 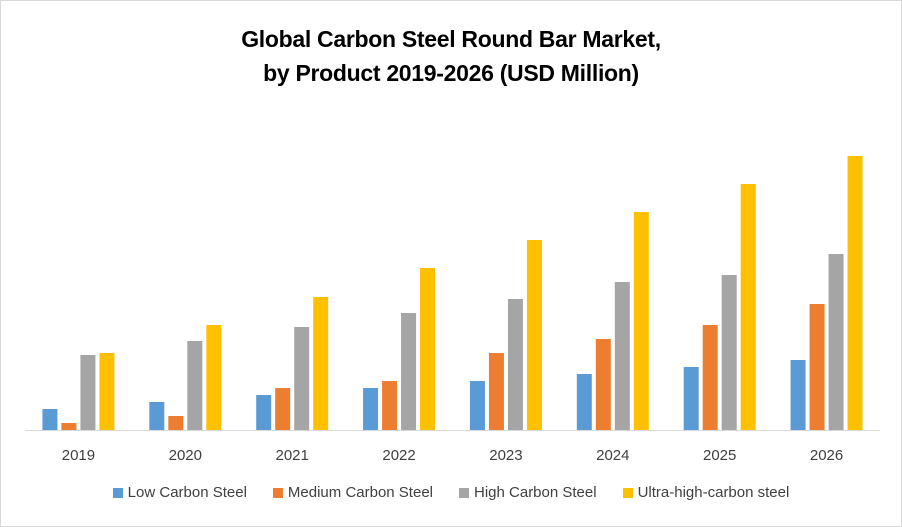 I want to click on bar-ultra-high-carbon-steel-2019, so click(x=107, y=391).